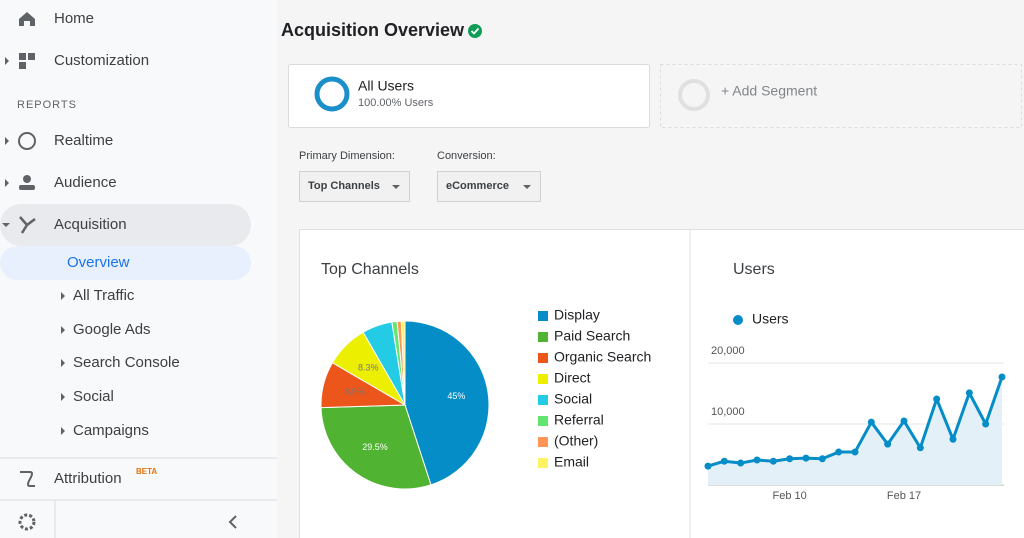 This screenshot has height=538, width=1024. I want to click on conversion-dropdown, so click(489, 186).